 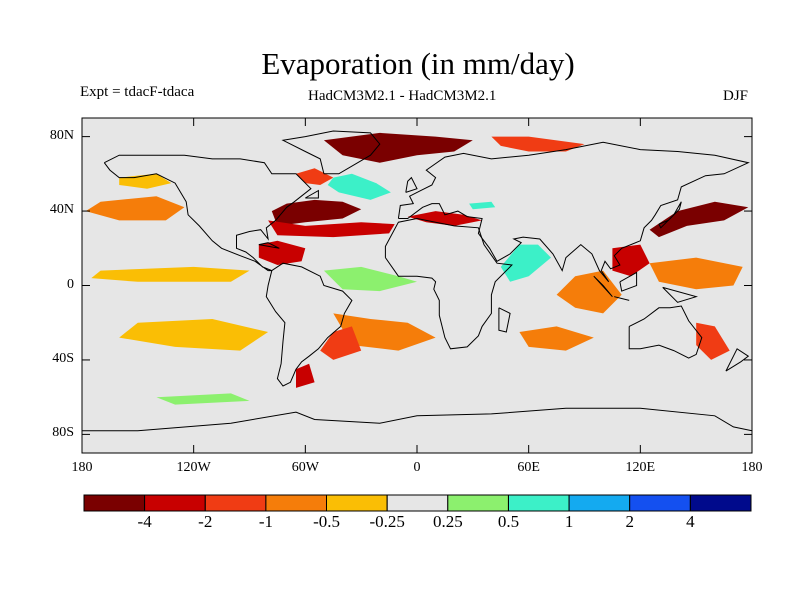 What do you see at coordinates (305, 467) in the screenshot?
I see `lon-tick-label: 60W` at bounding box center [305, 467].